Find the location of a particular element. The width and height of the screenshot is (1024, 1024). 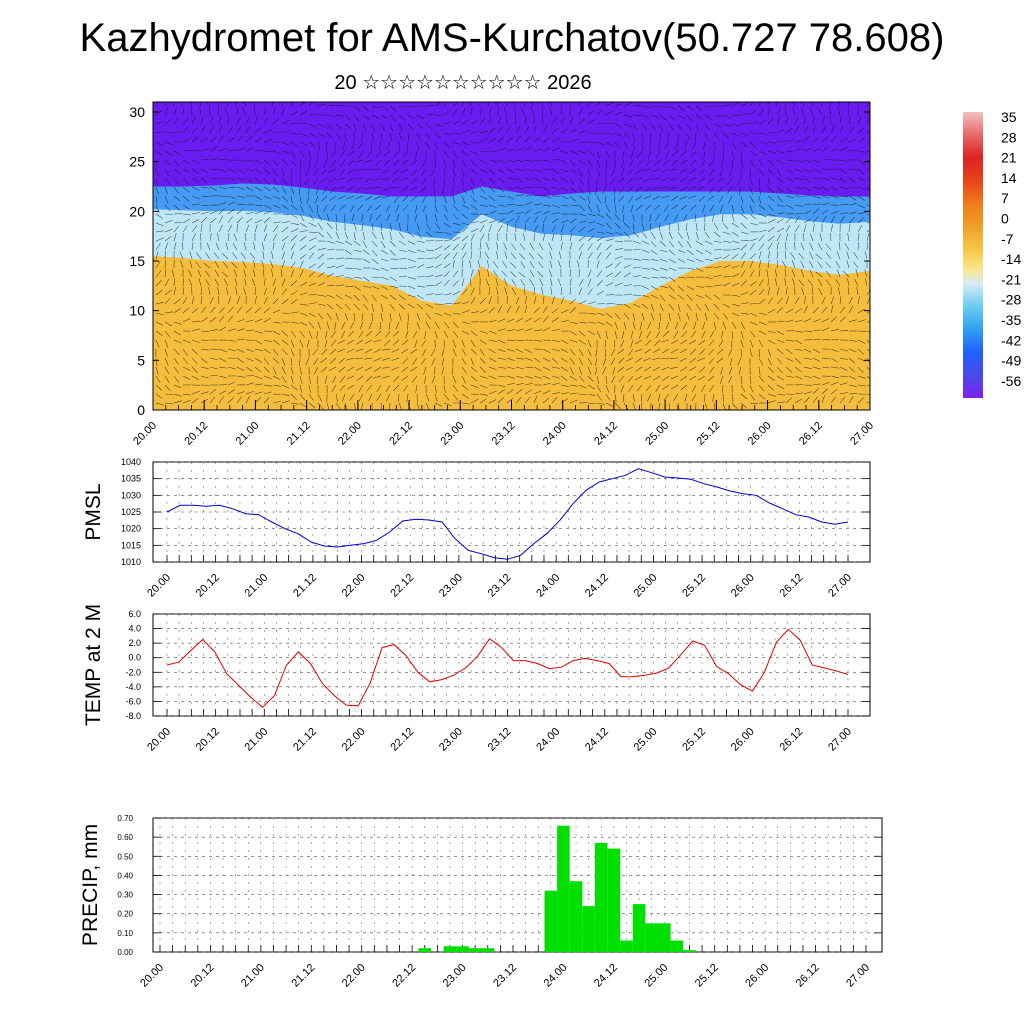

temp-x-tick-label: 27.00 is located at coordinates (840, 740).